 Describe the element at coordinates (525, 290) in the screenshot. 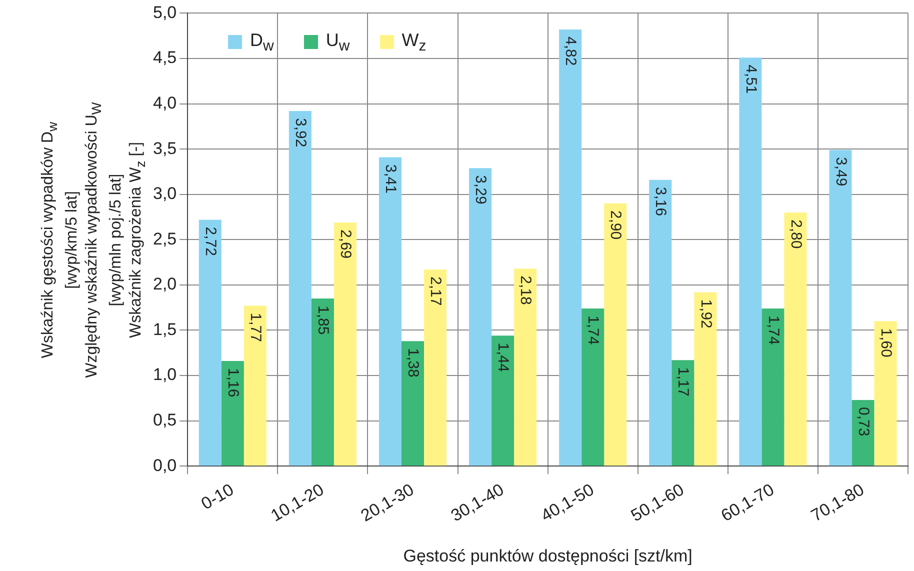

I see `data-label: 2,18` at that location.